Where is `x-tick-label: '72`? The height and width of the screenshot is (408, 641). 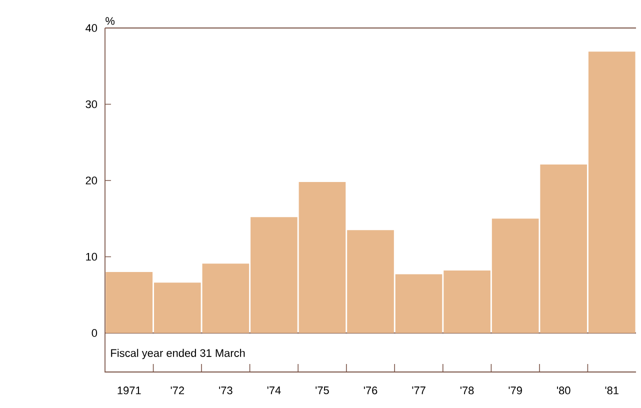
x-tick-label: '72 is located at coordinates (177, 390).